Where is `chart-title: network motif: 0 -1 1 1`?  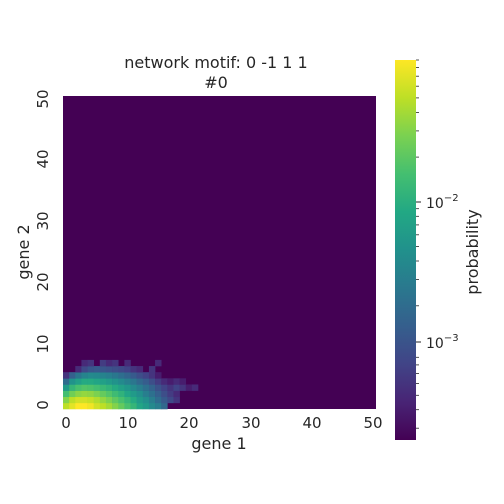
chart-title: network motif: 0 -1 1 1 is located at coordinates (215, 62).